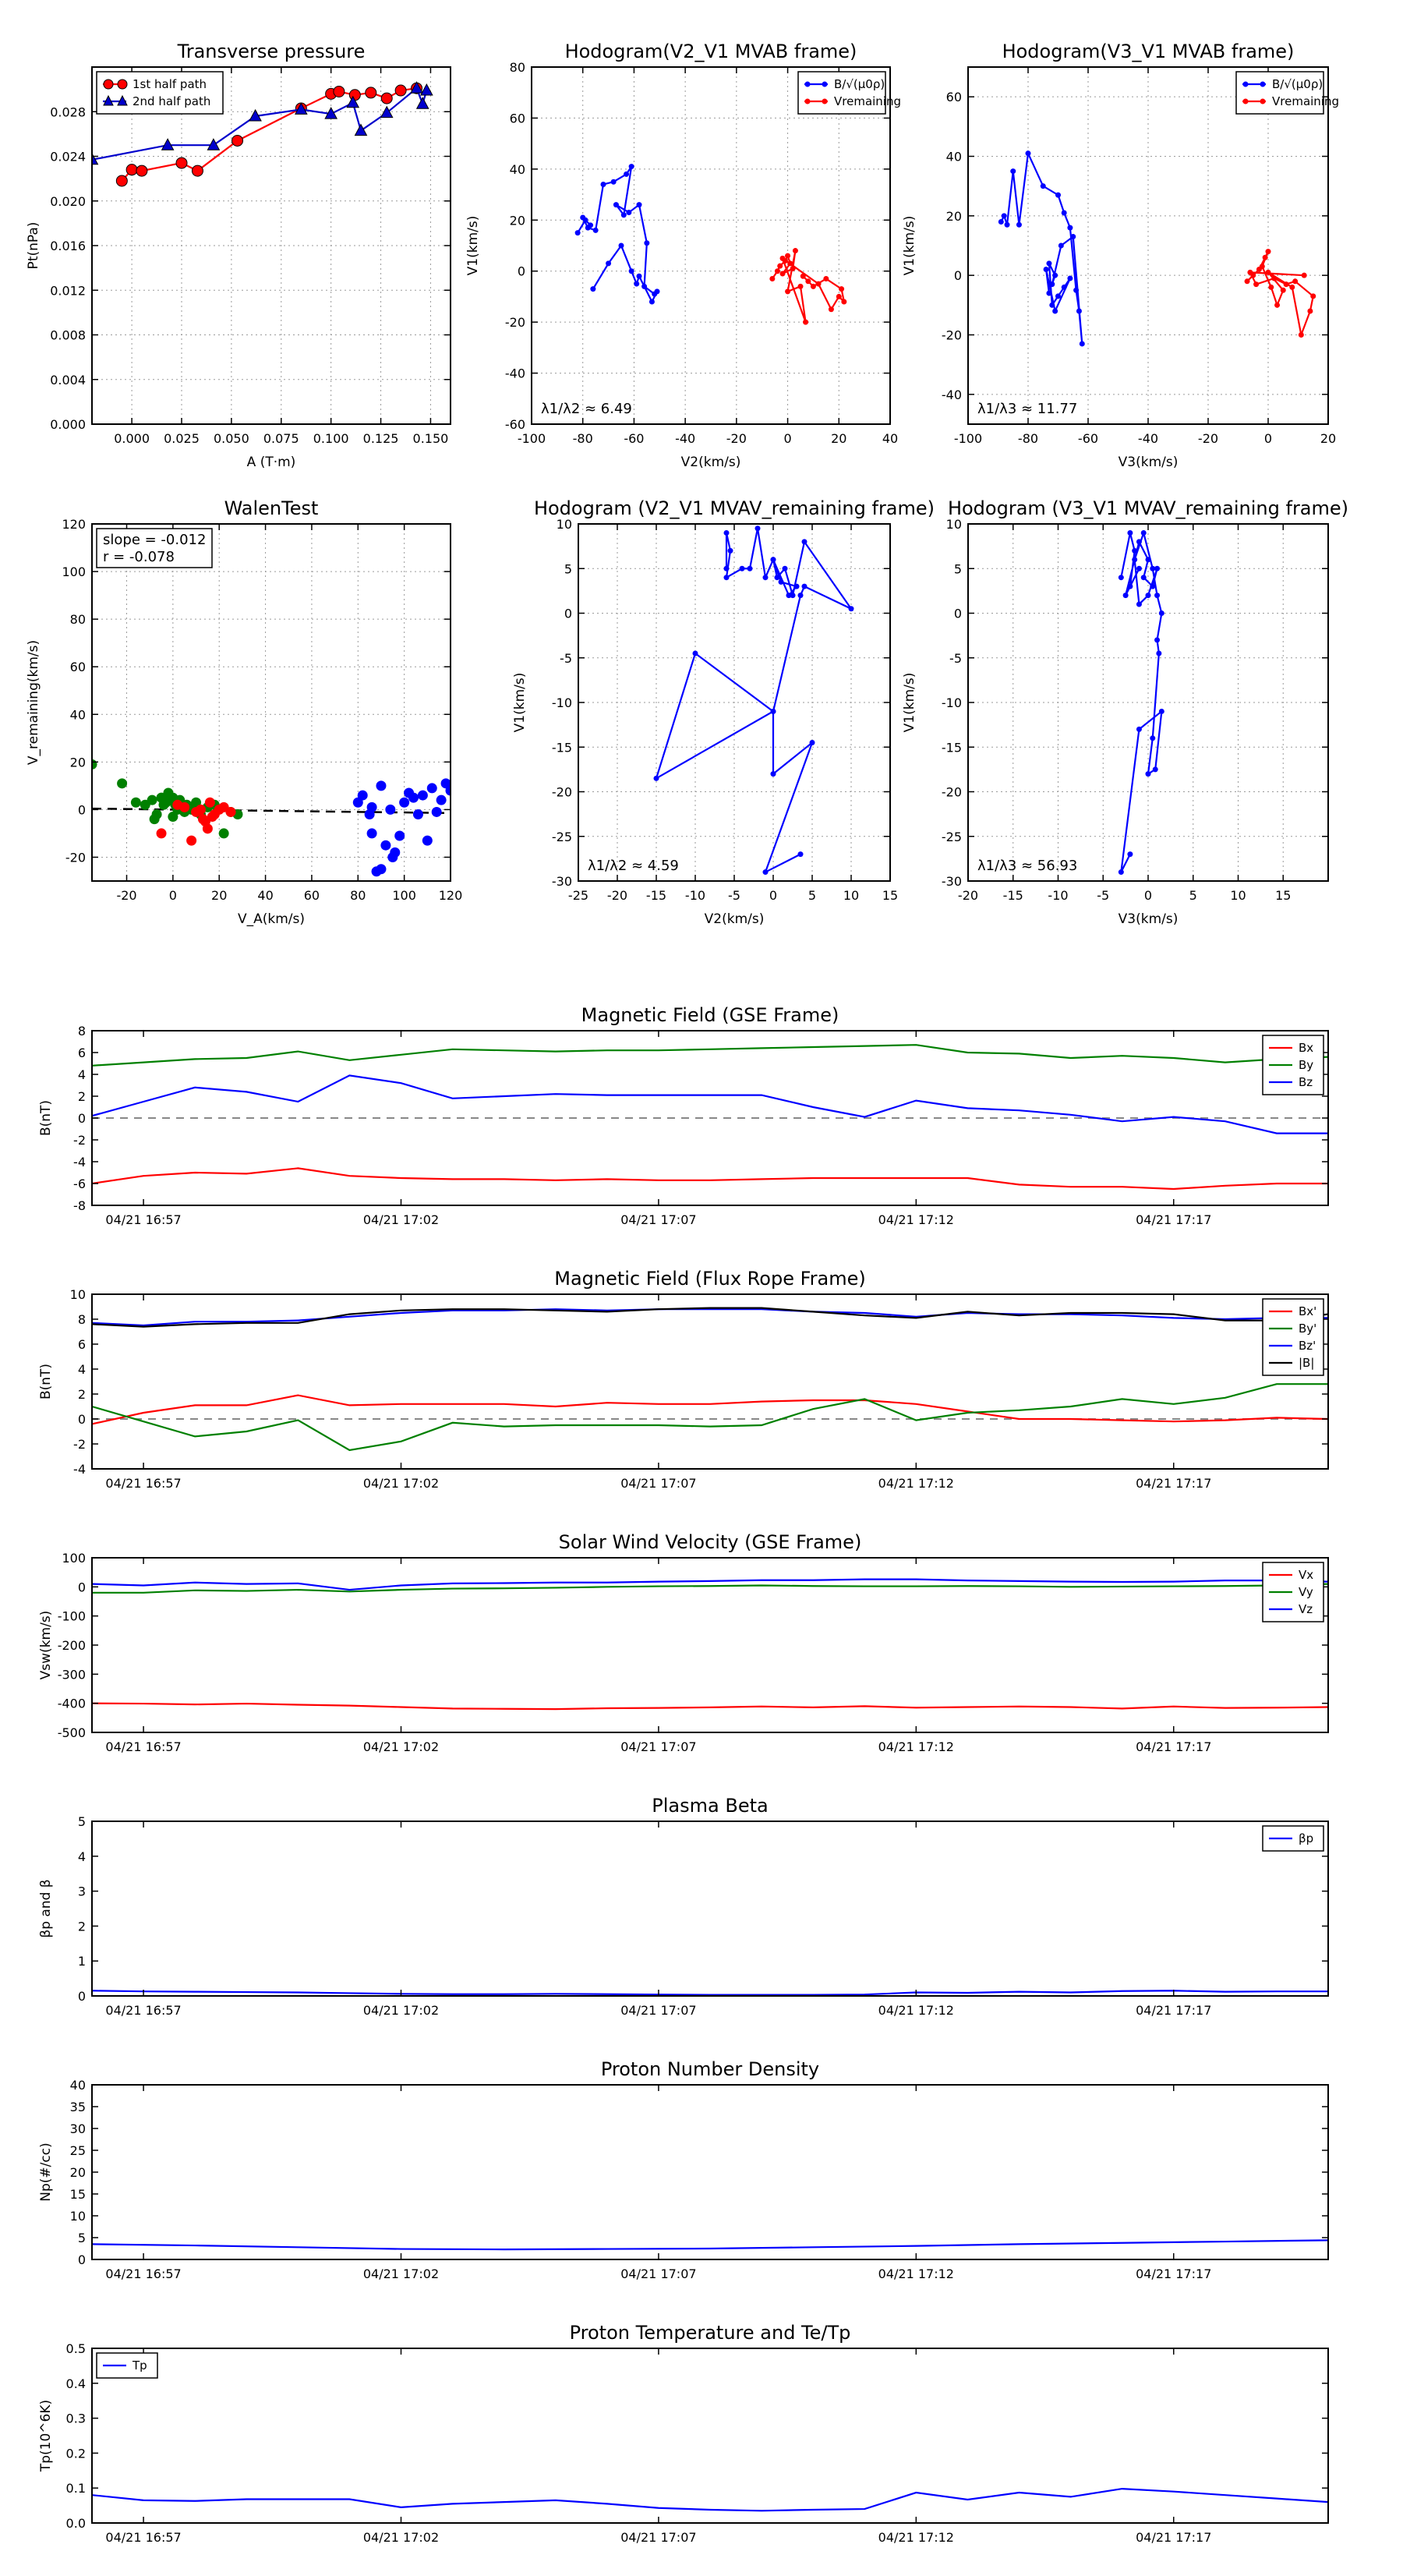 Image resolution: width=1403 pixels, height=2576 pixels. I want to click on chart-title: Proton Temperature and Te/Tp, so click(710, 2333).